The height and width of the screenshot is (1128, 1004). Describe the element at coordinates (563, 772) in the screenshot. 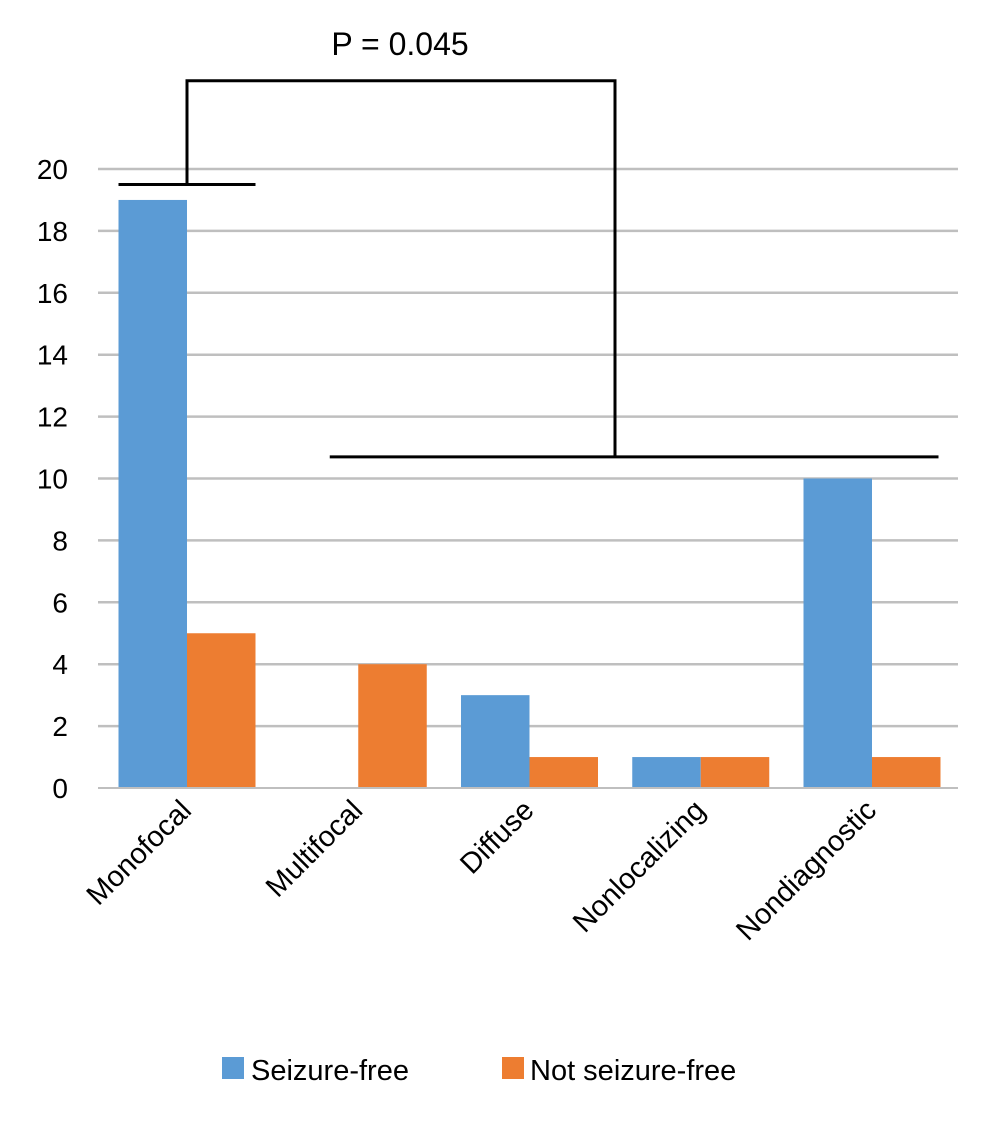

I see `bar-not-seizure-free-diffuse` at that location.